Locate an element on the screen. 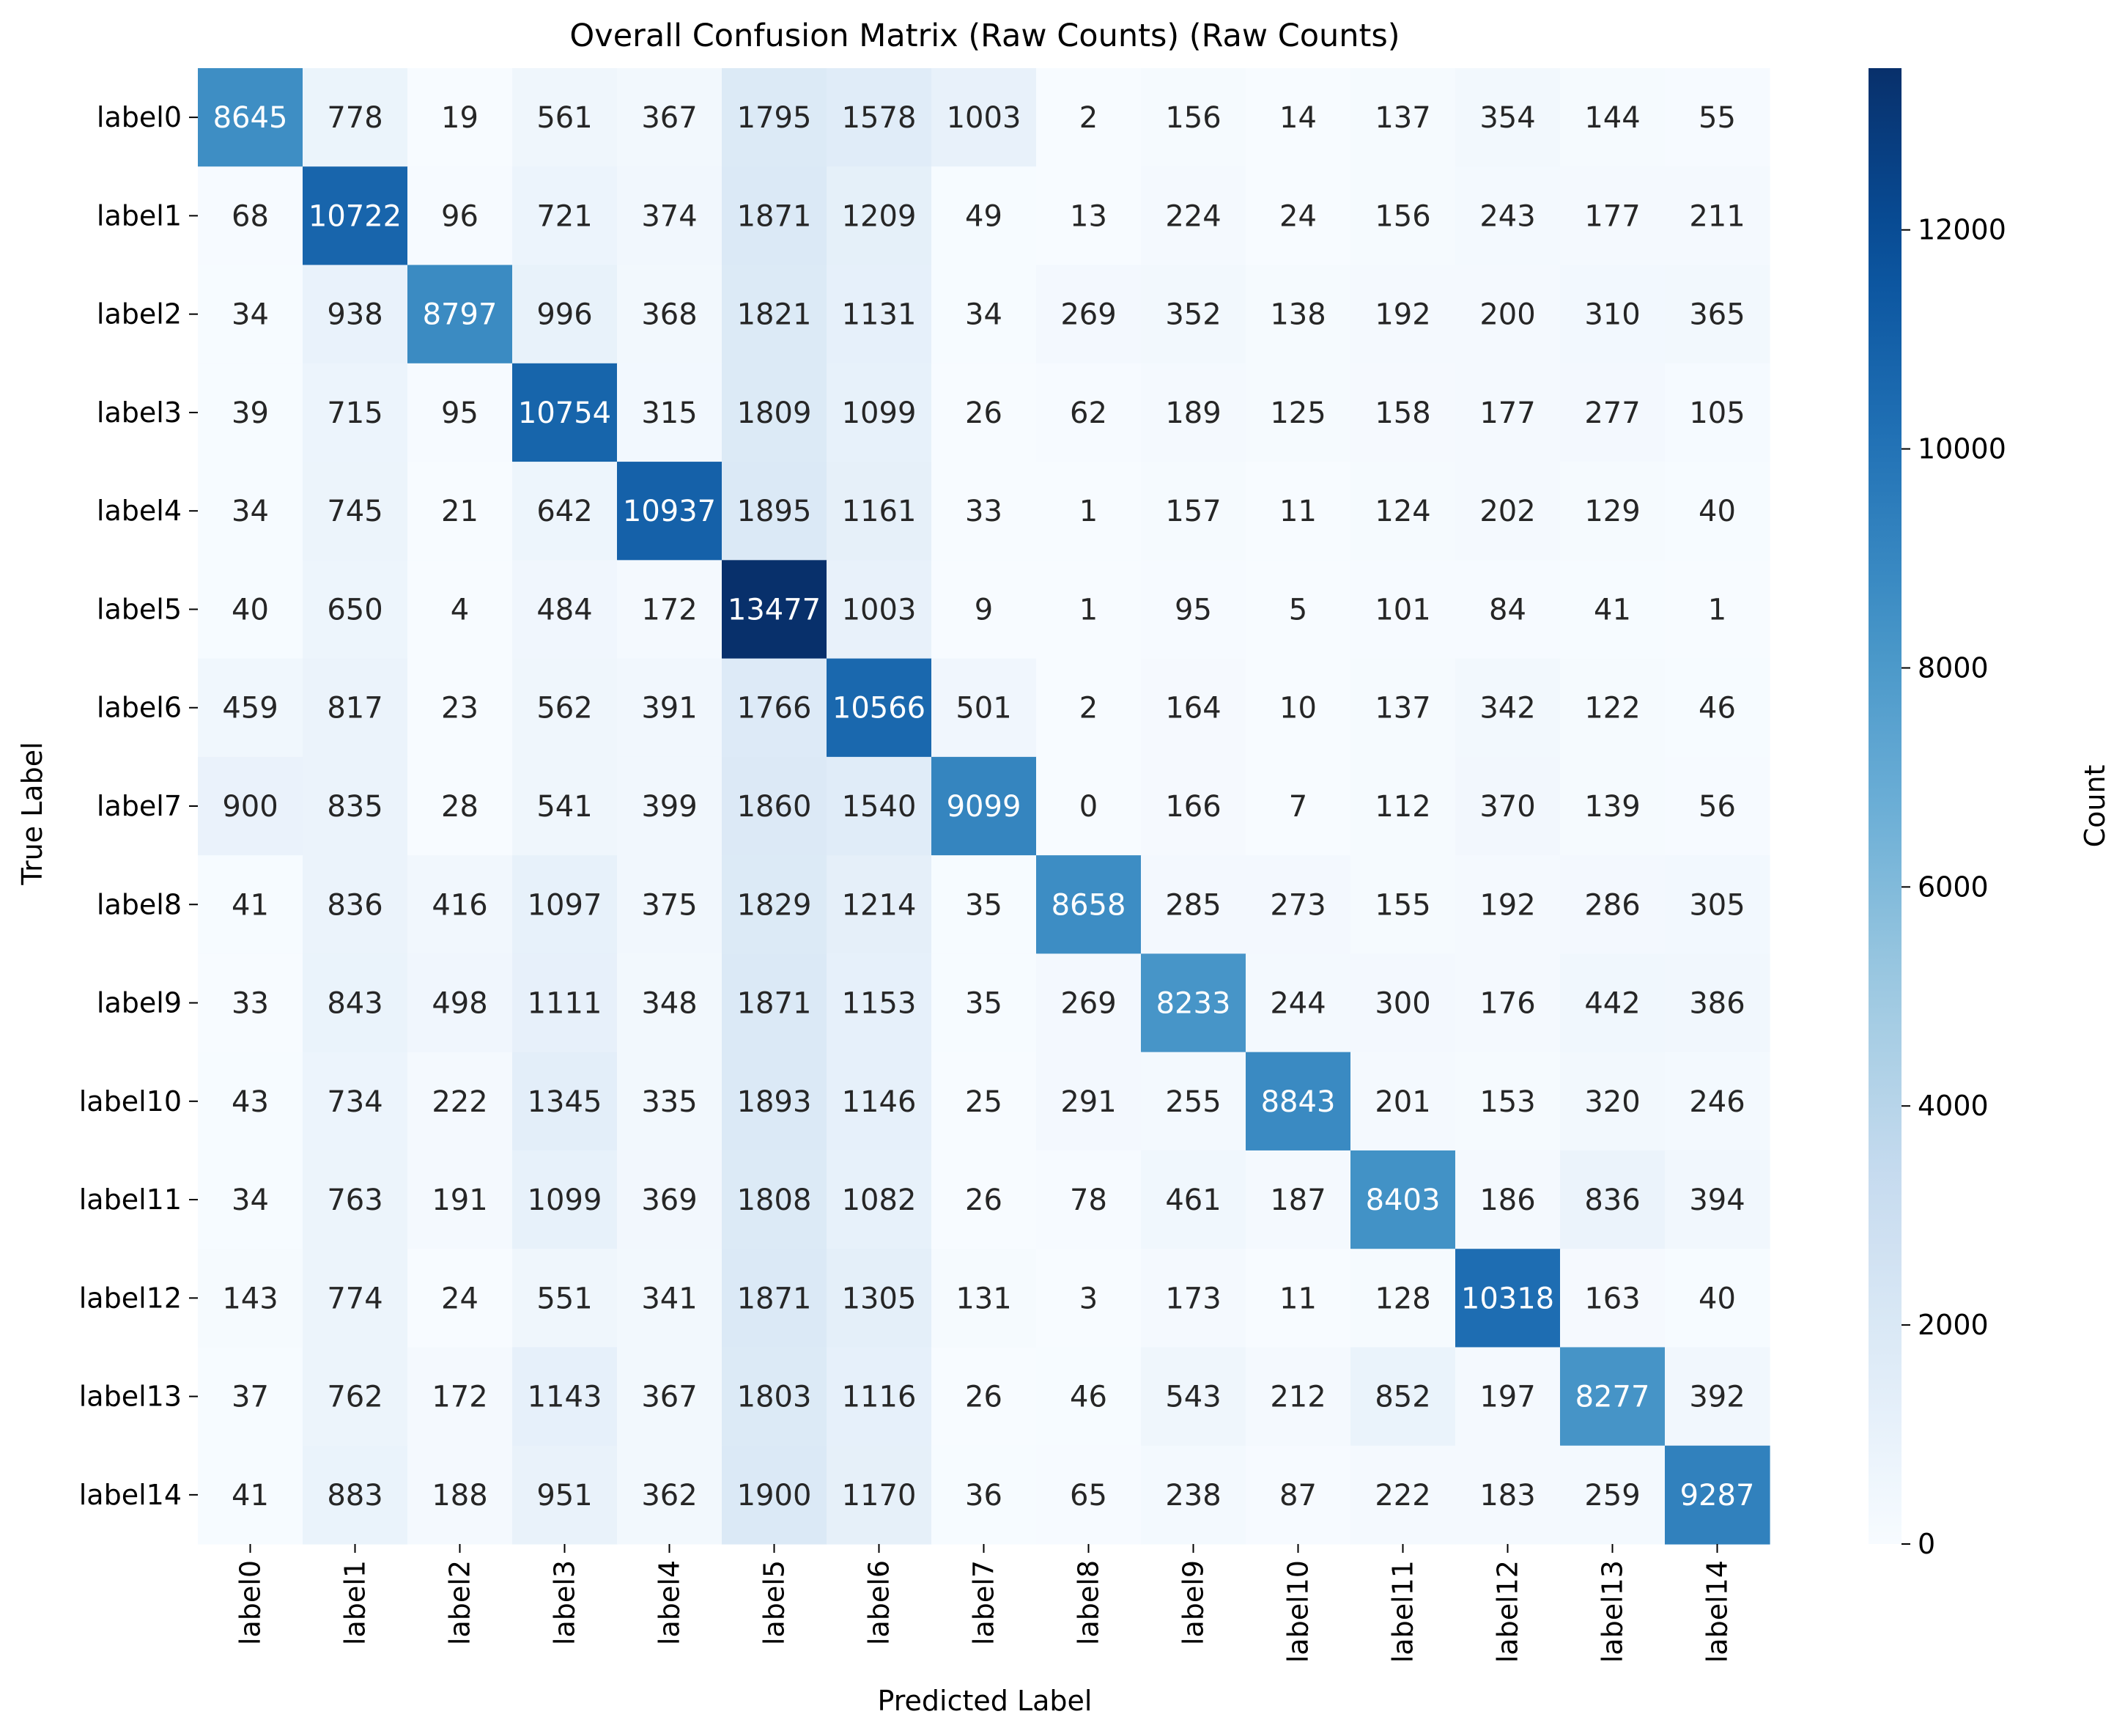  cell-value-label: 10754 is located at coordinates (564, 413).